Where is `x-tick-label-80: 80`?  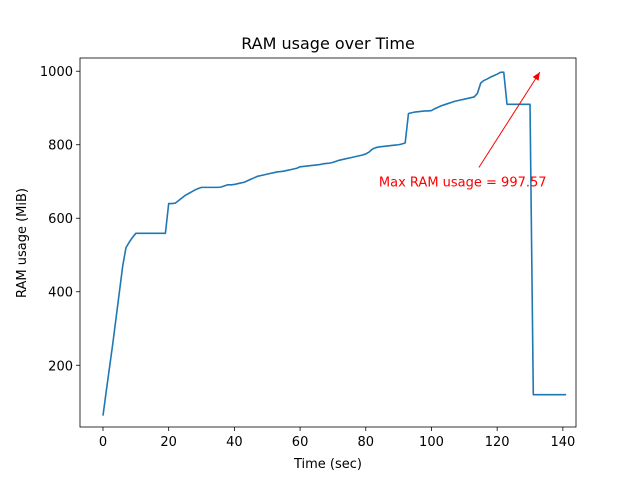
x-tick-label-80: 80 is located at coordinates (366, 442).